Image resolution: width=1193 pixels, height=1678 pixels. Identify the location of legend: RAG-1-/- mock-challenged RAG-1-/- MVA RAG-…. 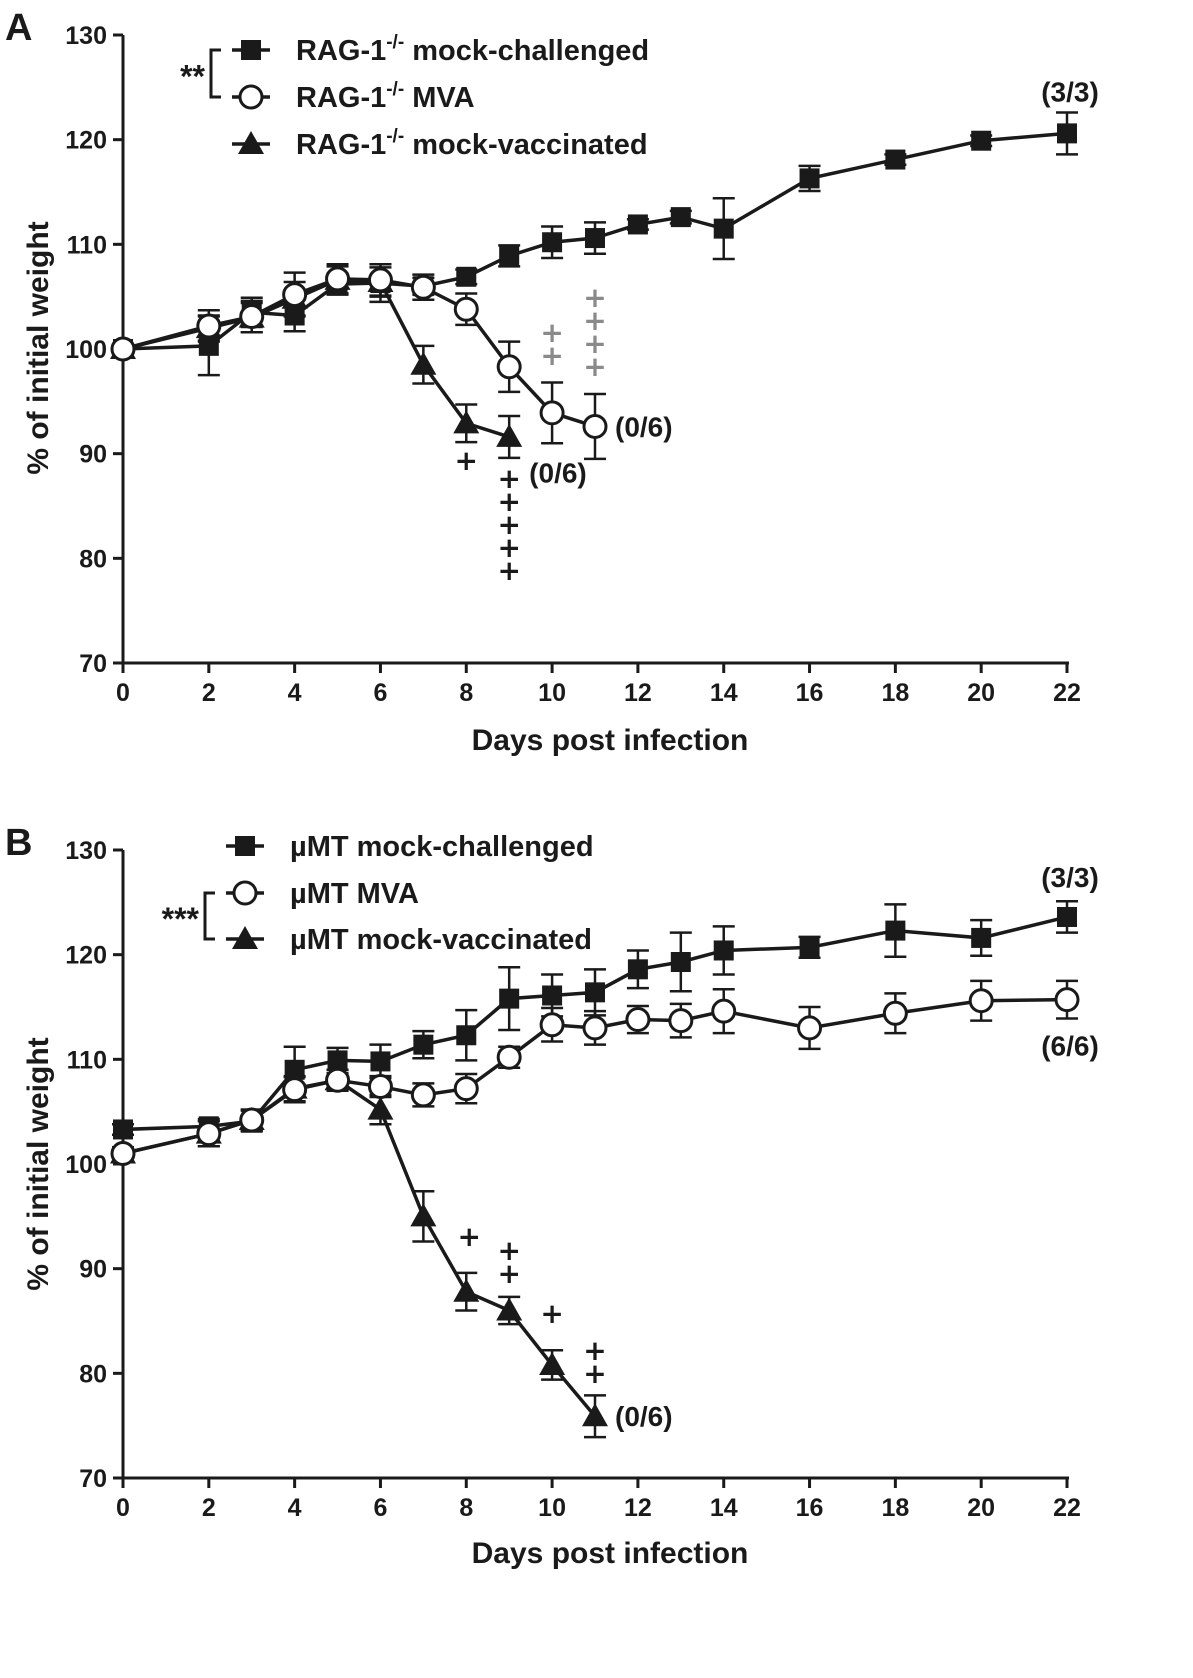
(414, 96).